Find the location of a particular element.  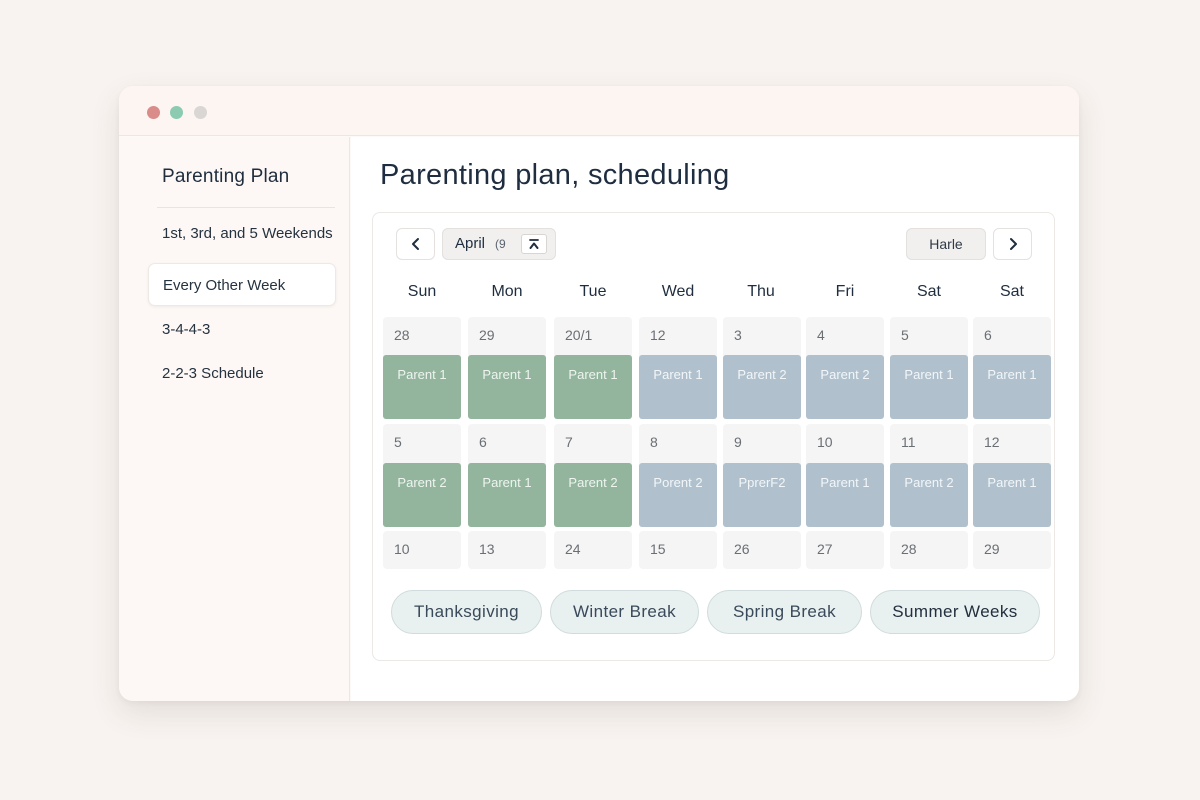

day-cell: 27 is located at coordinates (845, 550).